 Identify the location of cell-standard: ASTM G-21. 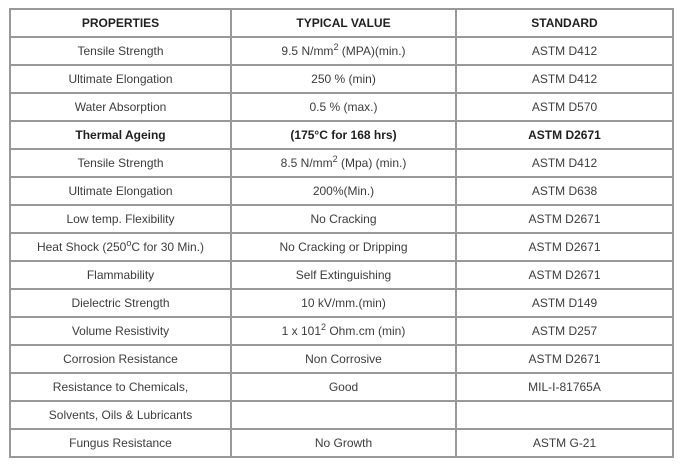
(564, 443).